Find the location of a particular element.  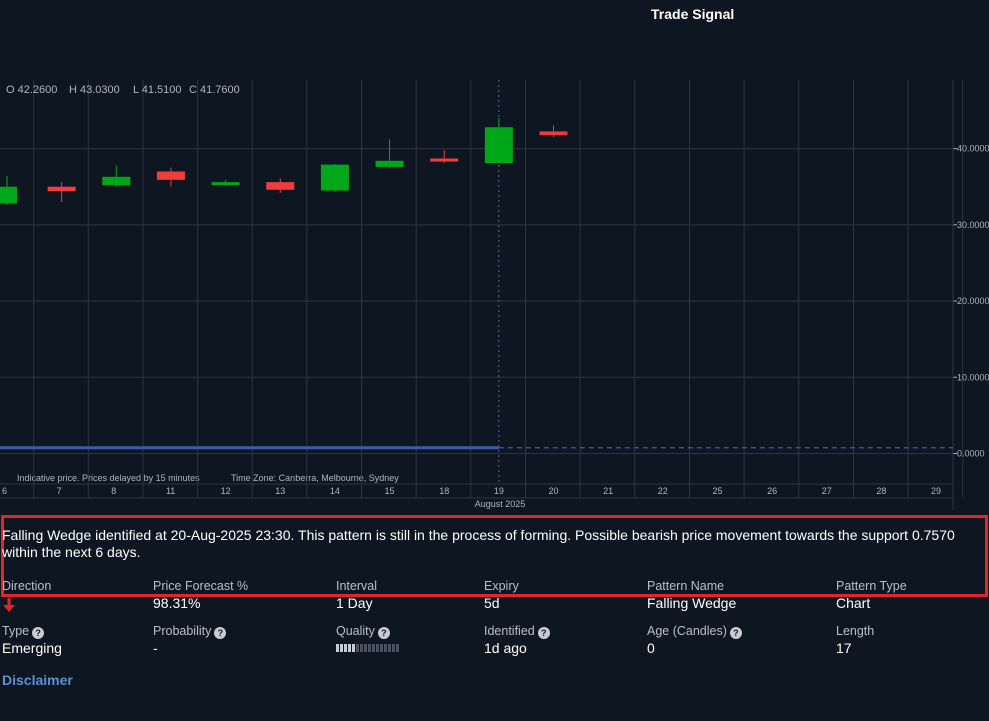

probability-label: Probability? is located at coordinates (190, 631).